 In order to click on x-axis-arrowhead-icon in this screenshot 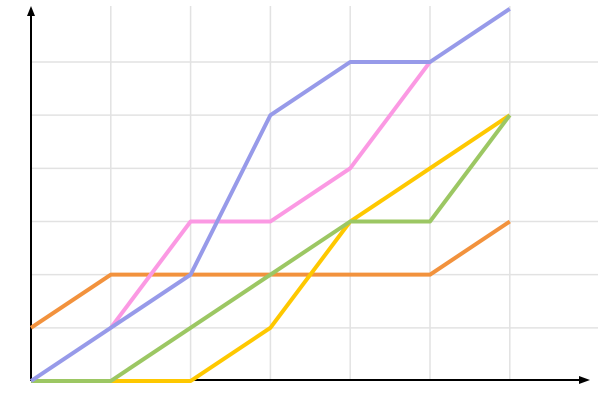, I will do `click(584, 380)`.